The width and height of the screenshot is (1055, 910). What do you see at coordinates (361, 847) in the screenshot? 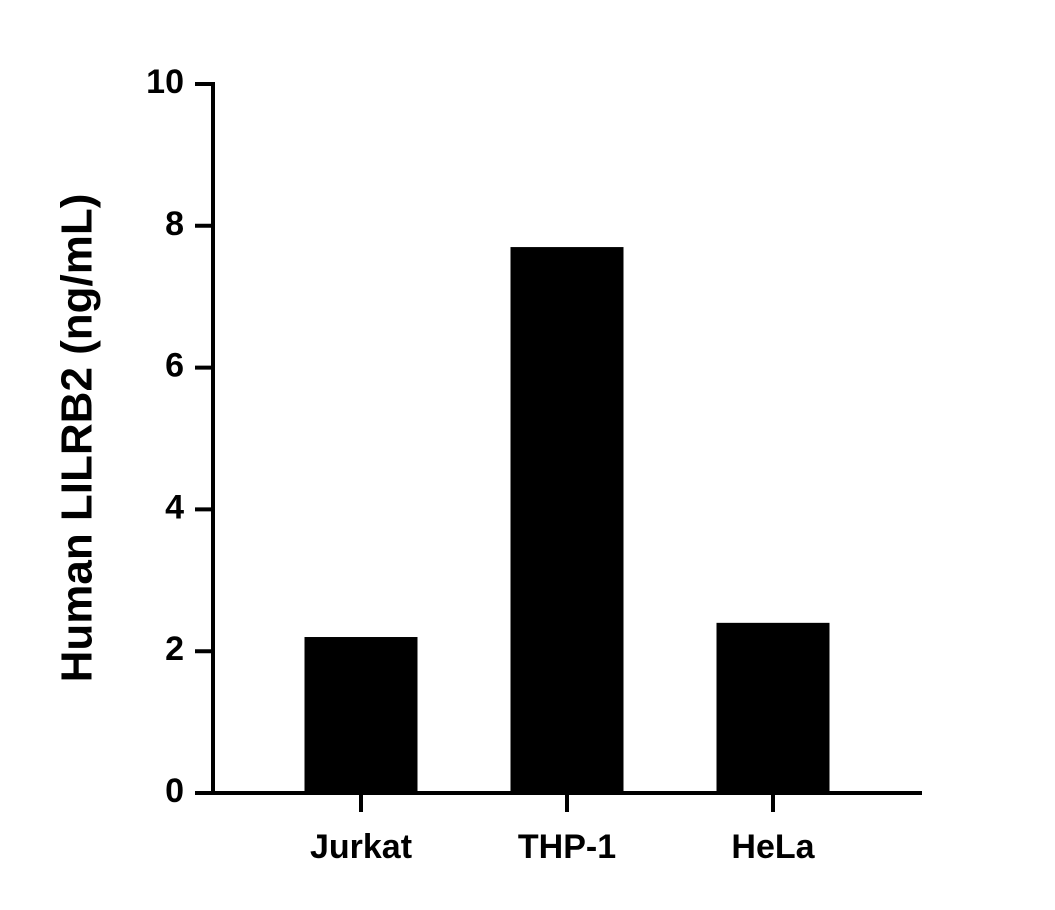
I see `x-tick-label: Jurkat` at bounding box center [361, 847].